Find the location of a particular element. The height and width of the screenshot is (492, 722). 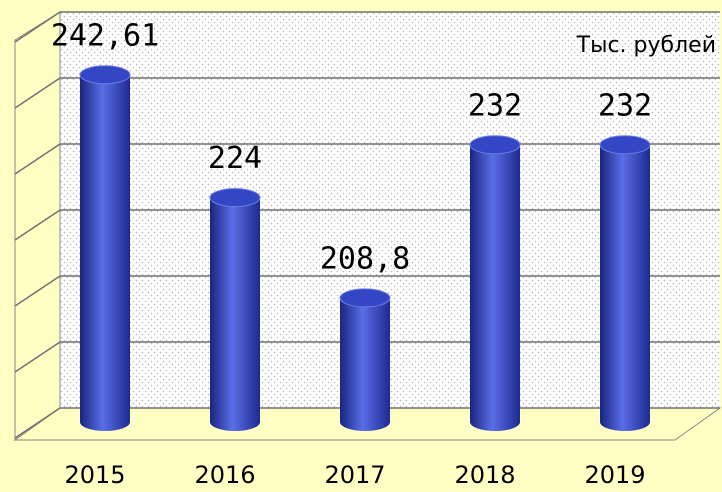

x-tick-label: 2018 is located at coordinates (484, 475).